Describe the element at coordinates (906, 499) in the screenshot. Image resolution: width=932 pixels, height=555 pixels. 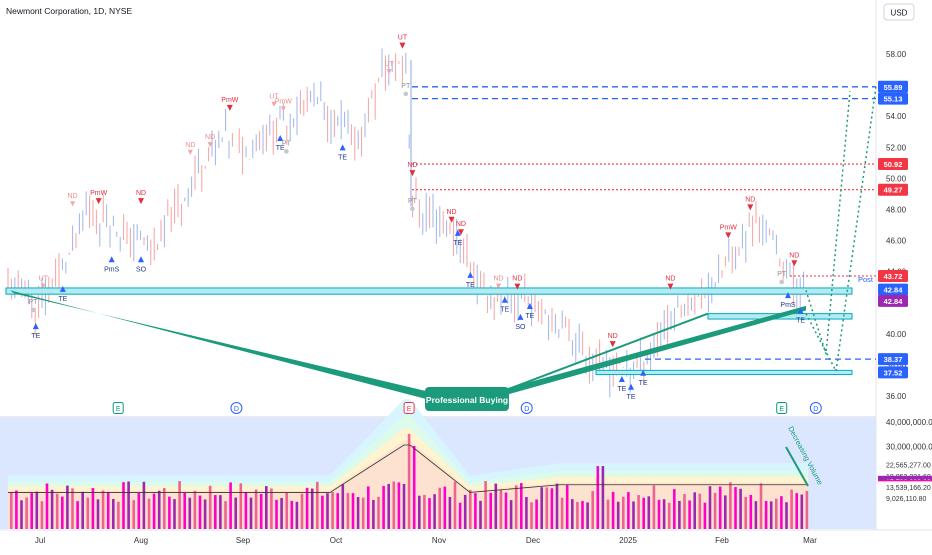
I see `volume-tag-label: 9,026,110.80` at that location.